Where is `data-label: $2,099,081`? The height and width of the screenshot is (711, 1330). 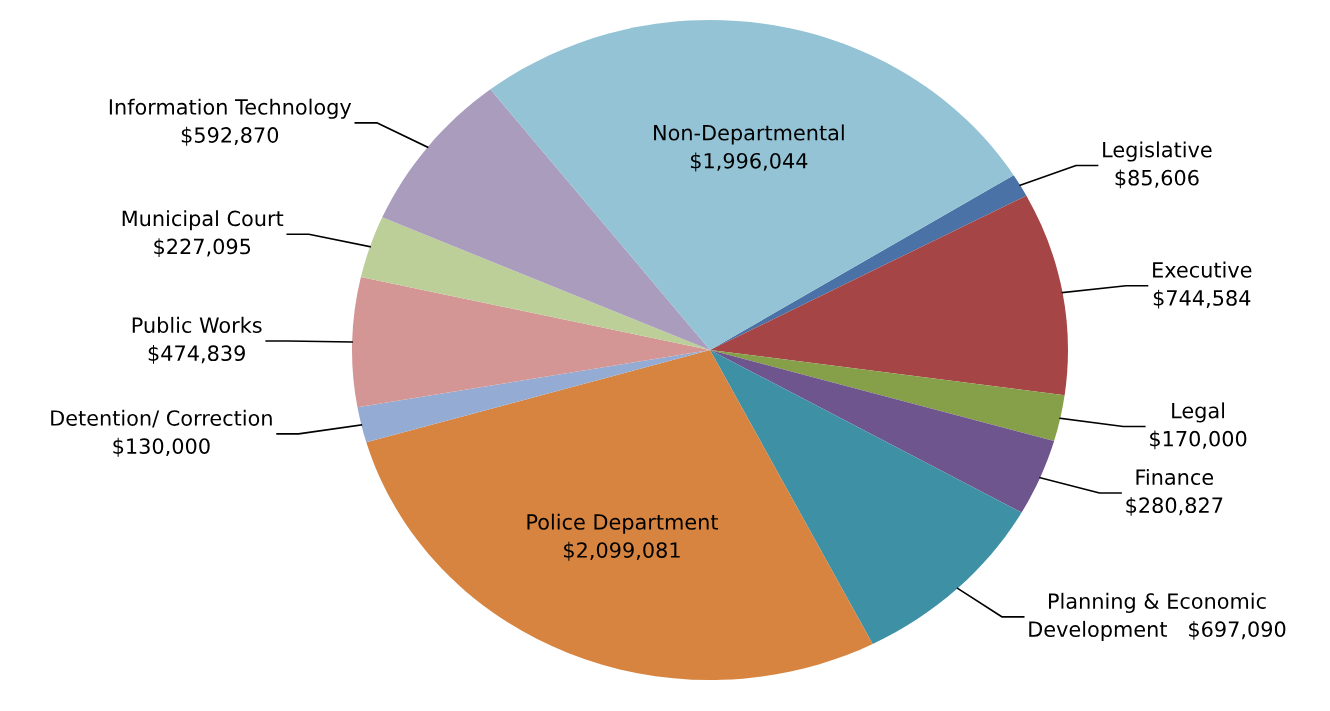
data-label: $2,099,081 is located at coordinates (622, 551).